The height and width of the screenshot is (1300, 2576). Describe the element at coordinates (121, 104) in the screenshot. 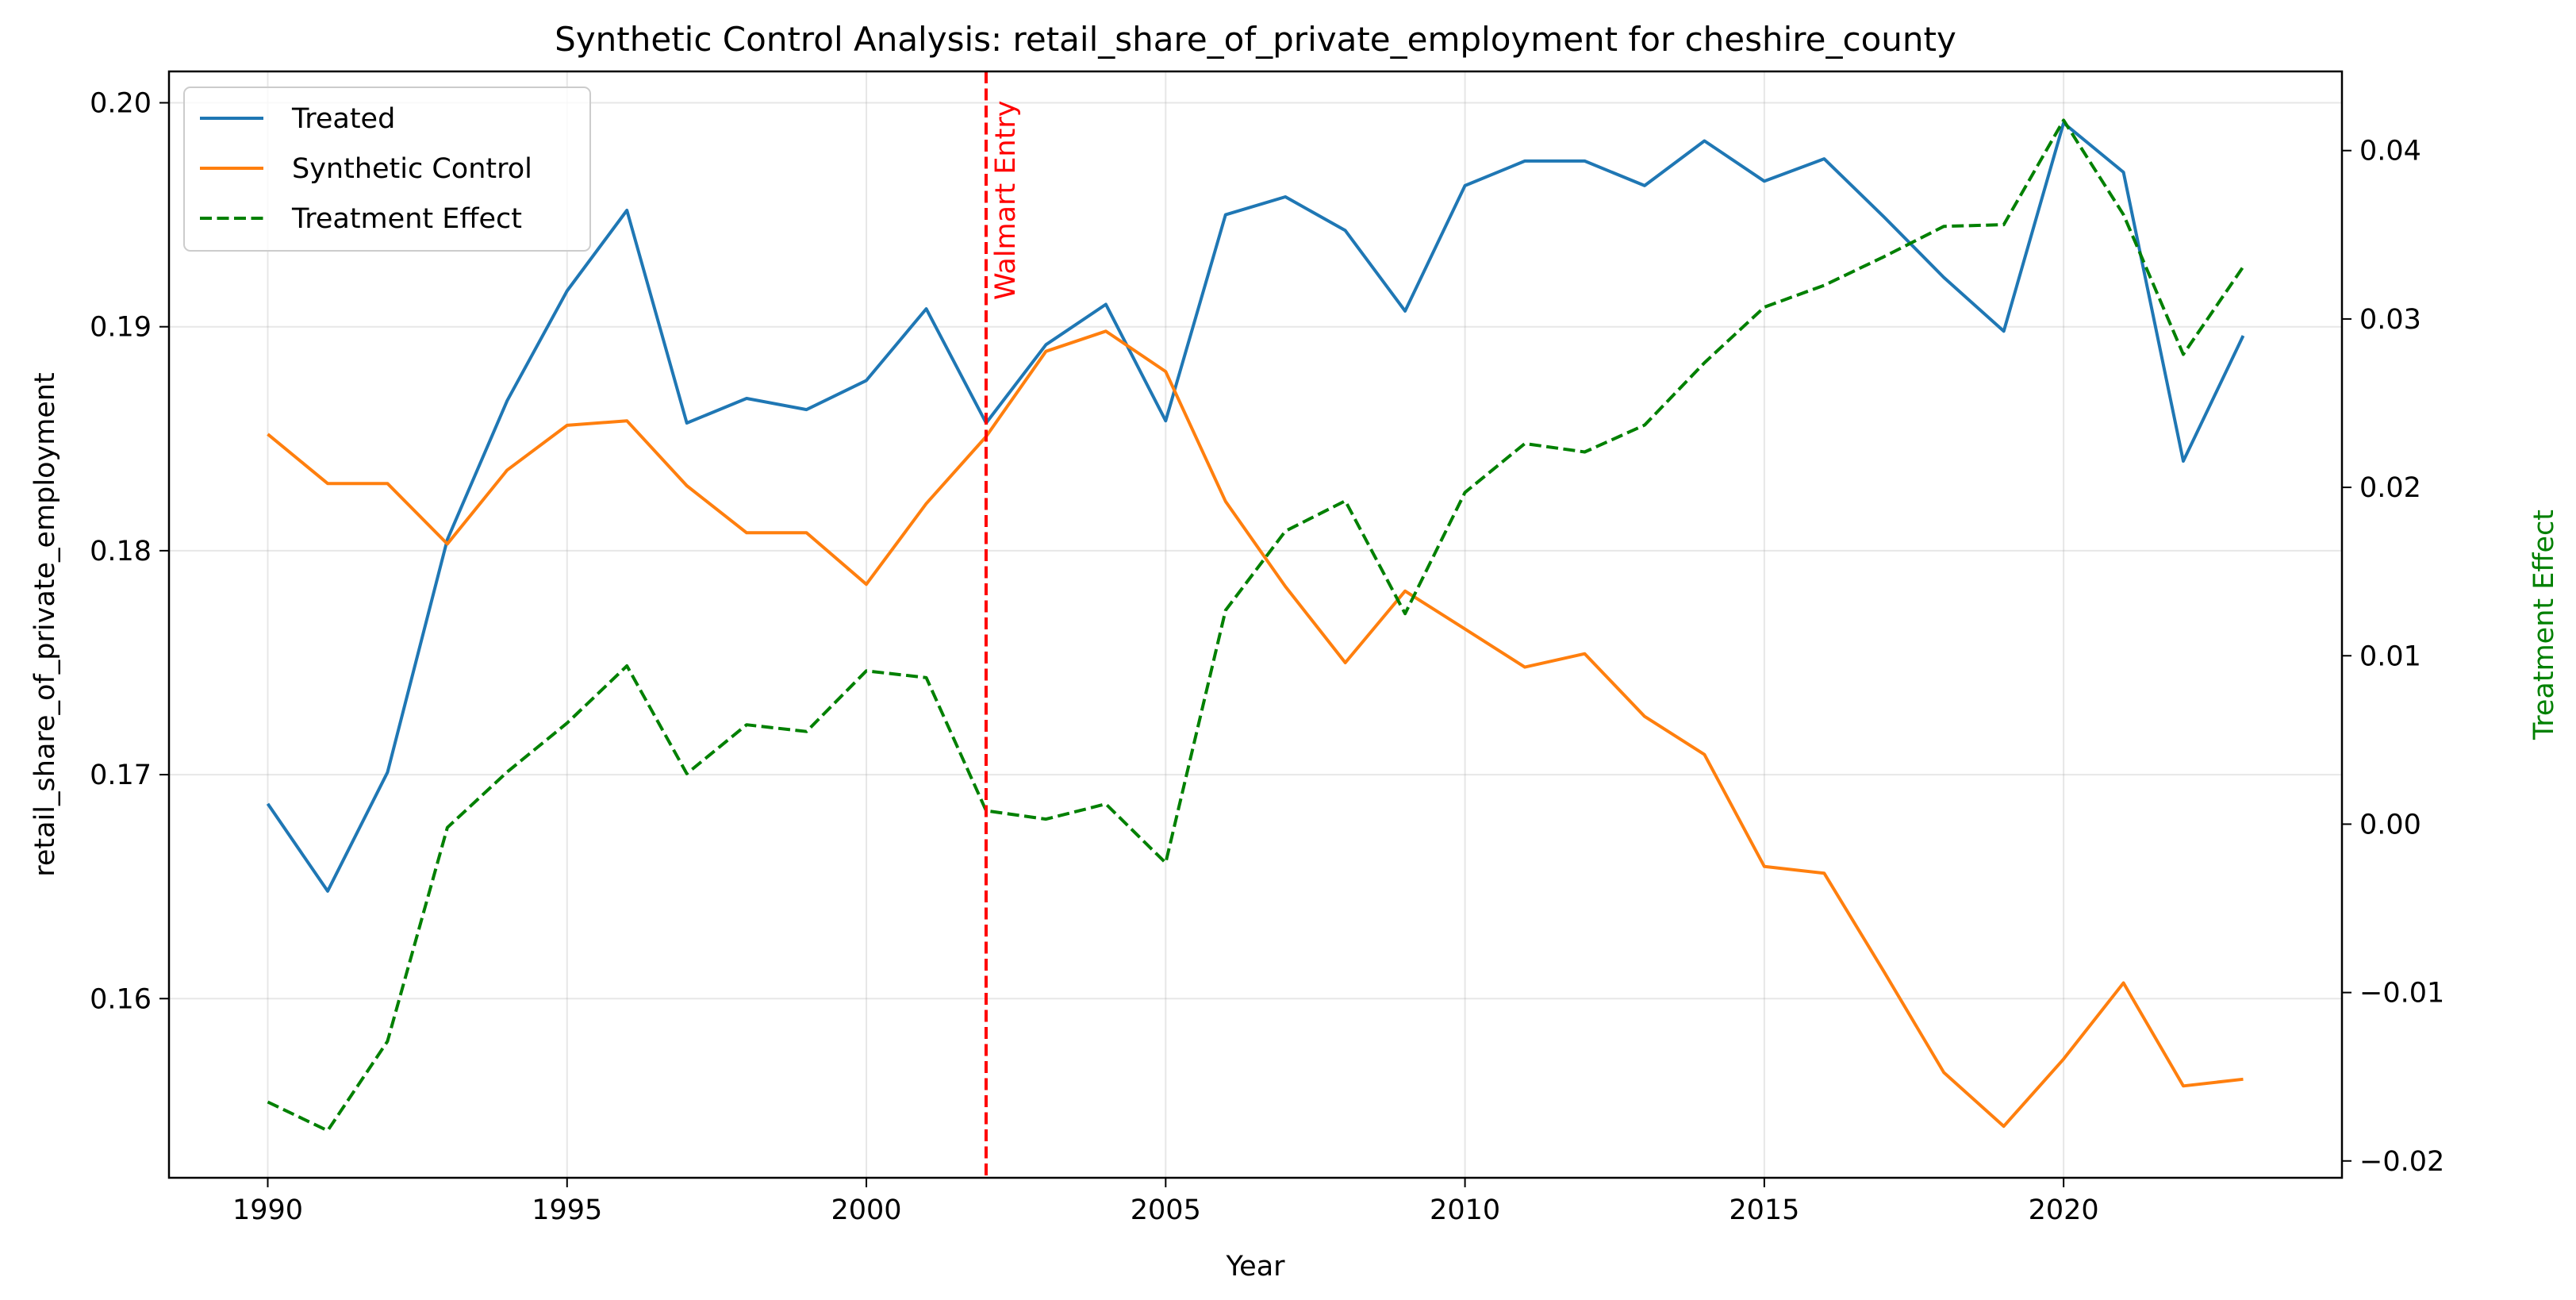

I see `y-tick-label: 0.20` at that location.